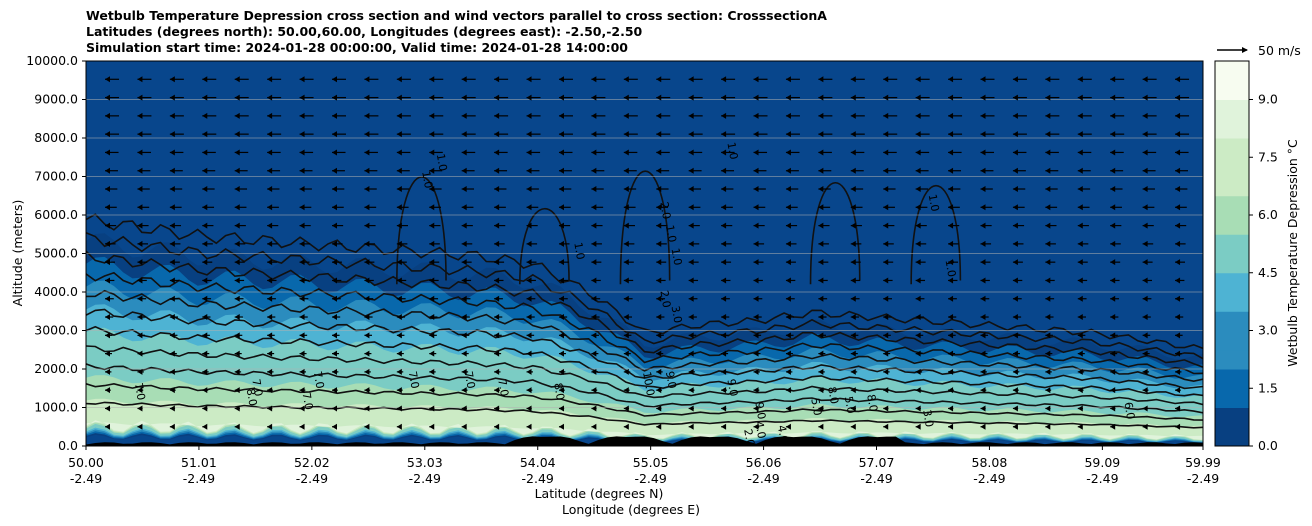  Describe the element at coordinates (56, 253) in the screenshot. I see `y-tick-label: 5000.0` at that location.